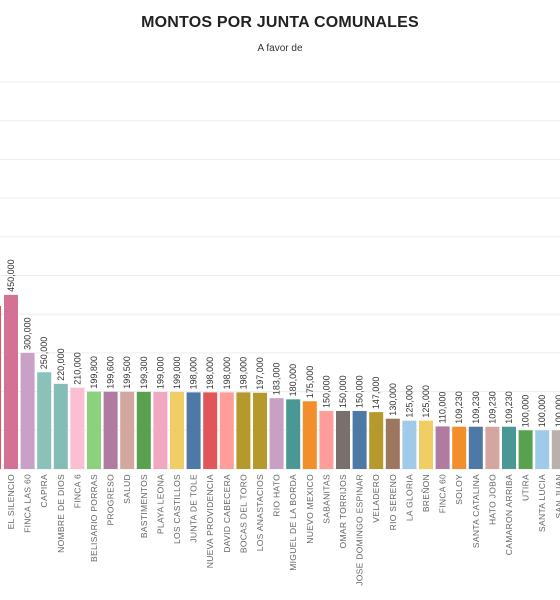 Image resolution: width=560 pixels, height=600 pixels. I want to click on category-label: HATO JOBO, so click(492, 499).